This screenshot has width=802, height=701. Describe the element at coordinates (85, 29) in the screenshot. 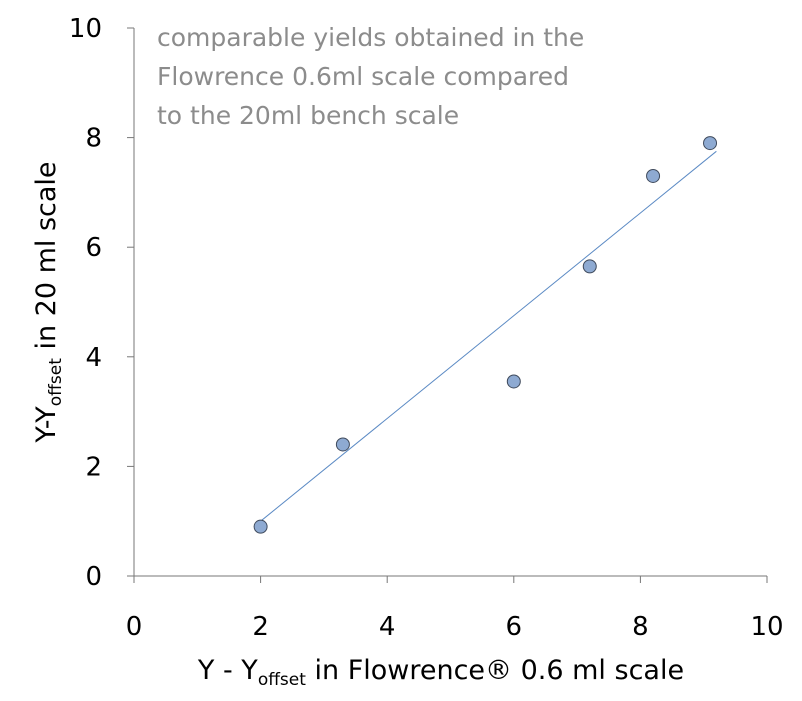

I see `y-tick-label: 10` at that location.